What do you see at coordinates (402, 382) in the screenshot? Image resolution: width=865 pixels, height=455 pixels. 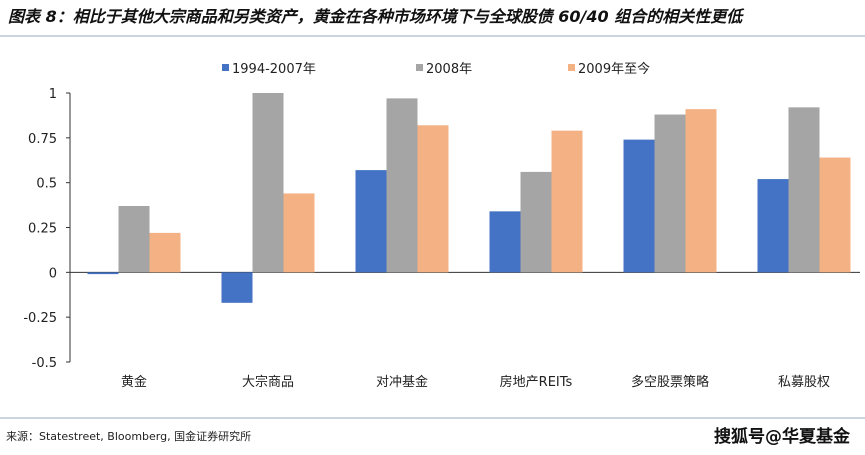 I see `x-tick-label: 对冲基金` at bounding box center [402, 382].